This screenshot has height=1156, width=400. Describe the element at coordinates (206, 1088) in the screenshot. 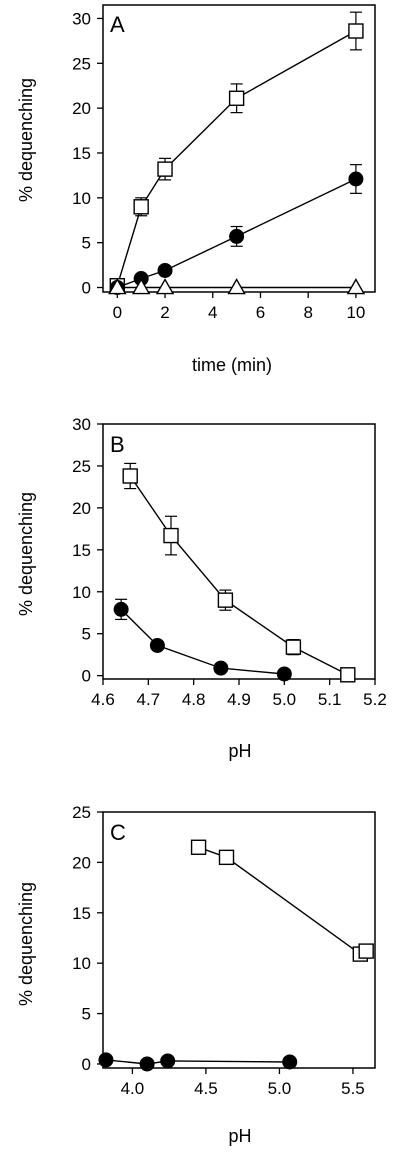

I see `panel-c-x-tick-label: 4.5` at that location.